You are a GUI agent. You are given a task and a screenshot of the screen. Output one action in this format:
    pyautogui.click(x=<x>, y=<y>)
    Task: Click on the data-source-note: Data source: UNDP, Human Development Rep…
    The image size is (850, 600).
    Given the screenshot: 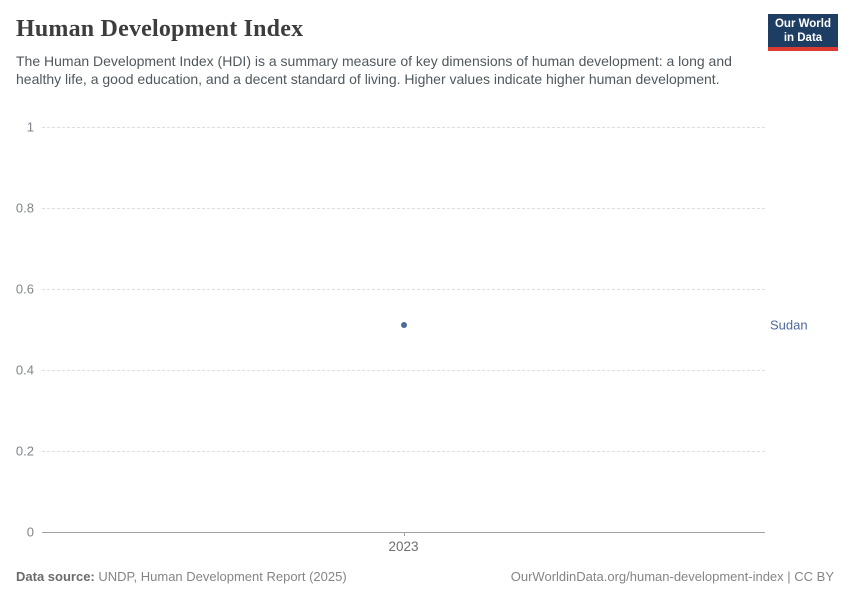 What is the action you would take?
    pyautogui.click(x=181, y=576)
    